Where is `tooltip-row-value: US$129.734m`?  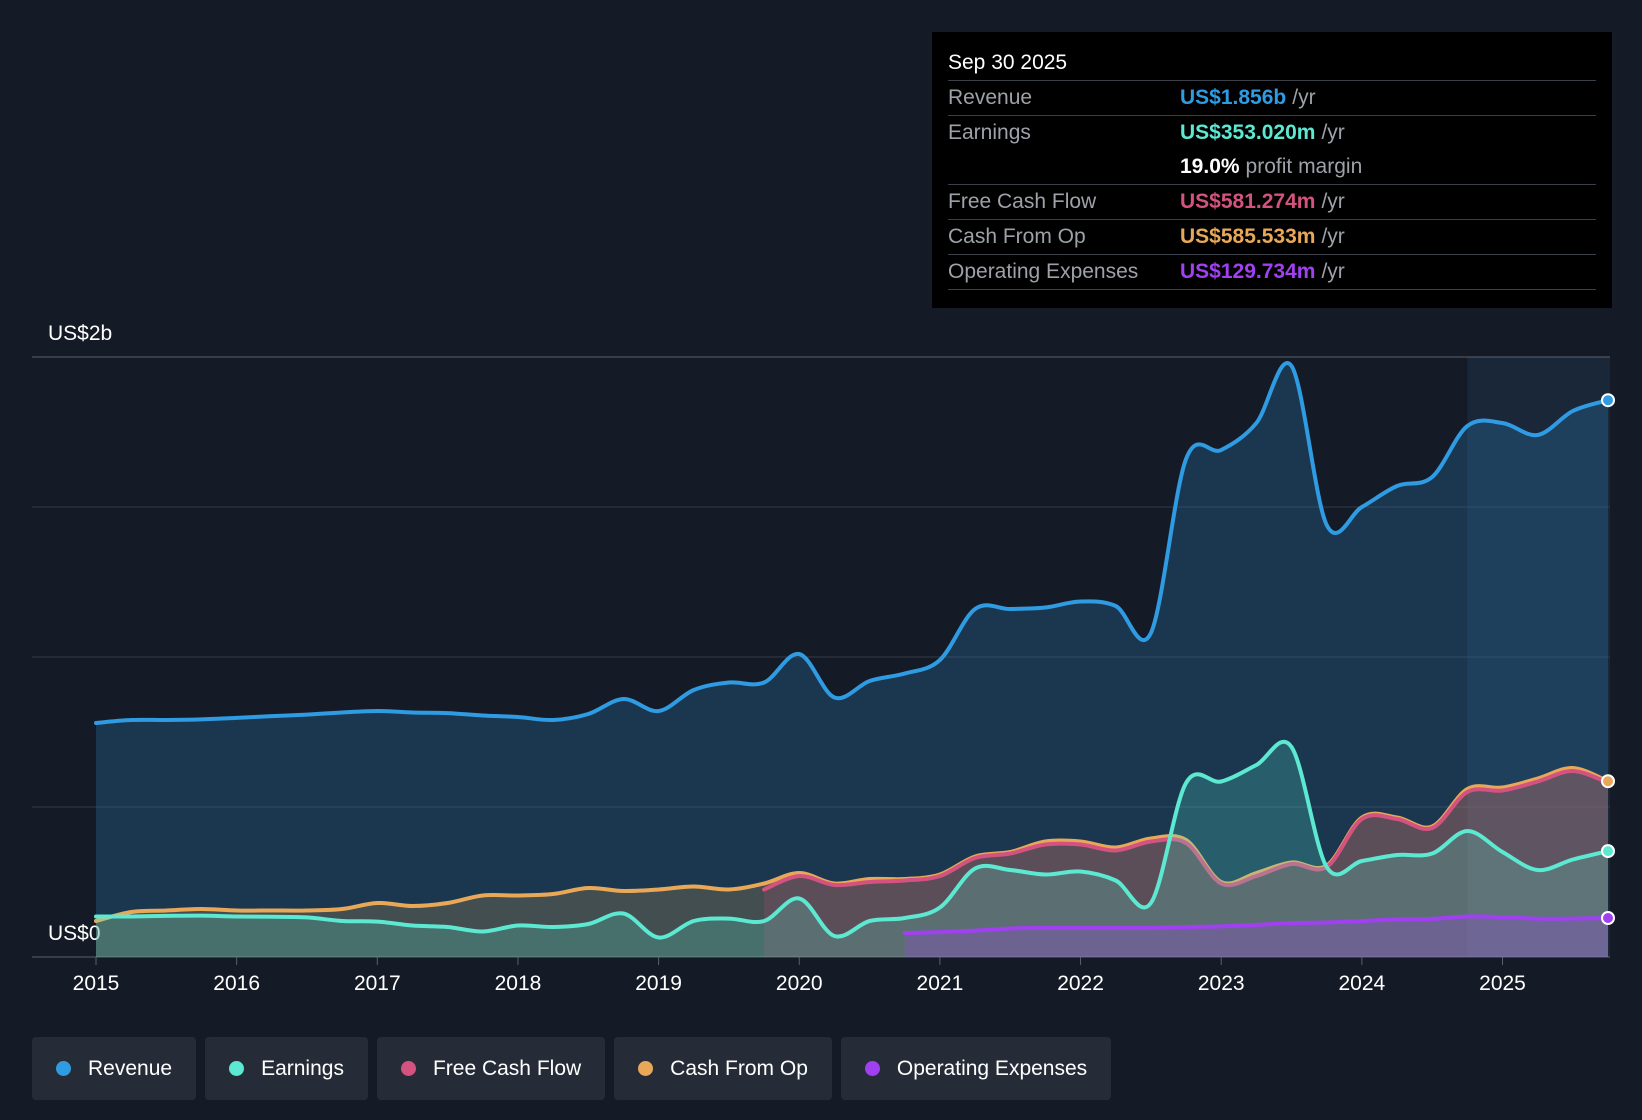
tooltip-row-value: US$129.734m is located at coordinates (1248, 271).